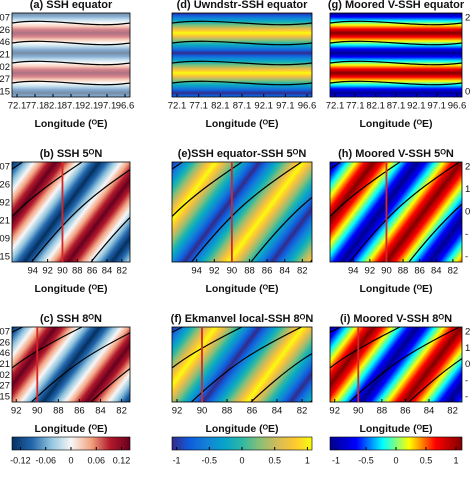  What do you see at coordinates (71, 5) in the screenshot?
I see `panel-title: (a) SSH equator` at bounding box center [71, 5].